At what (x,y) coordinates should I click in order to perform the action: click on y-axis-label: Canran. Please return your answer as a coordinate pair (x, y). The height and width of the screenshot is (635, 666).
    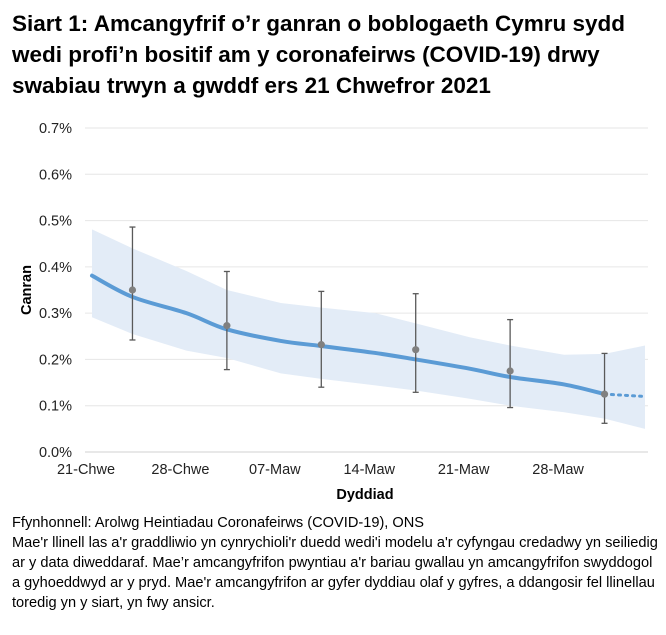
    Looking at the image, I should click on (27, 290).